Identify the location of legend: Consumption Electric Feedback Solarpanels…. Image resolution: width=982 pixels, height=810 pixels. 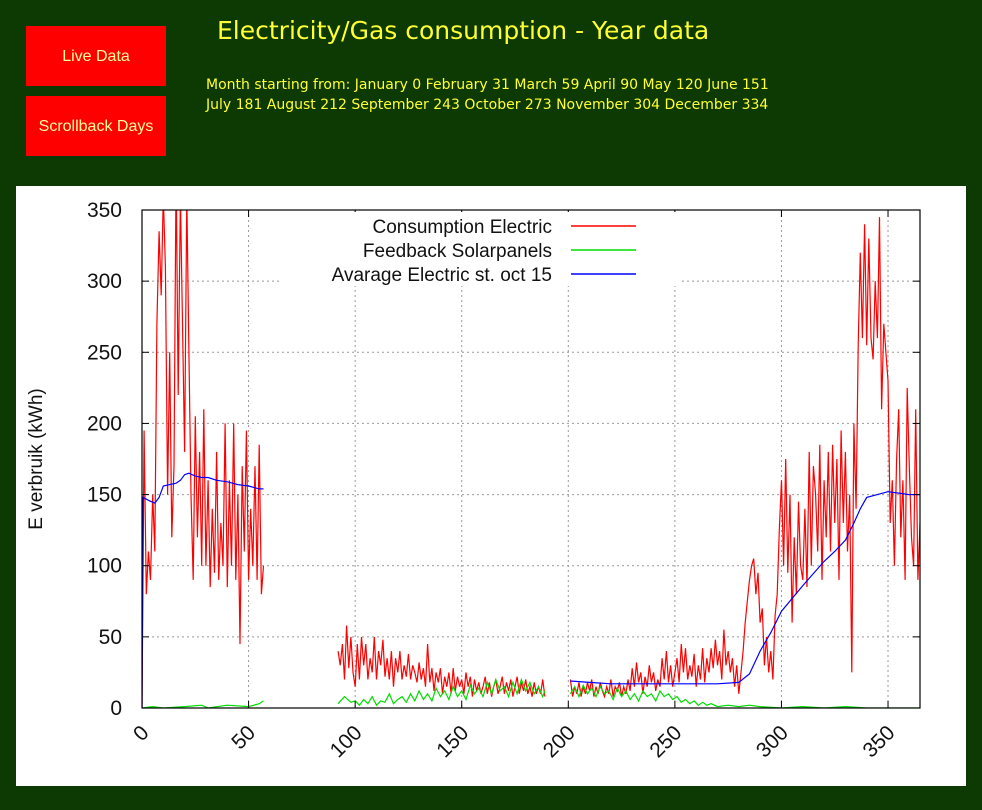
(481, 249).